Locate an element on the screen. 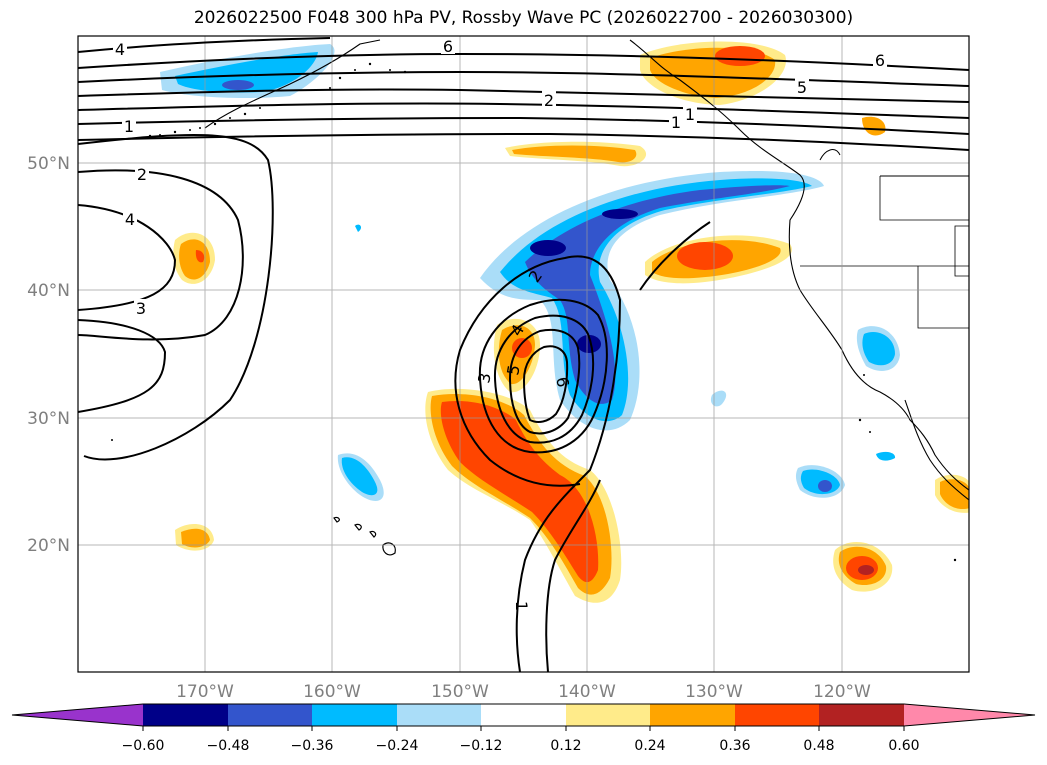  lat-label: 30°N is located at coordinates (48, 419).